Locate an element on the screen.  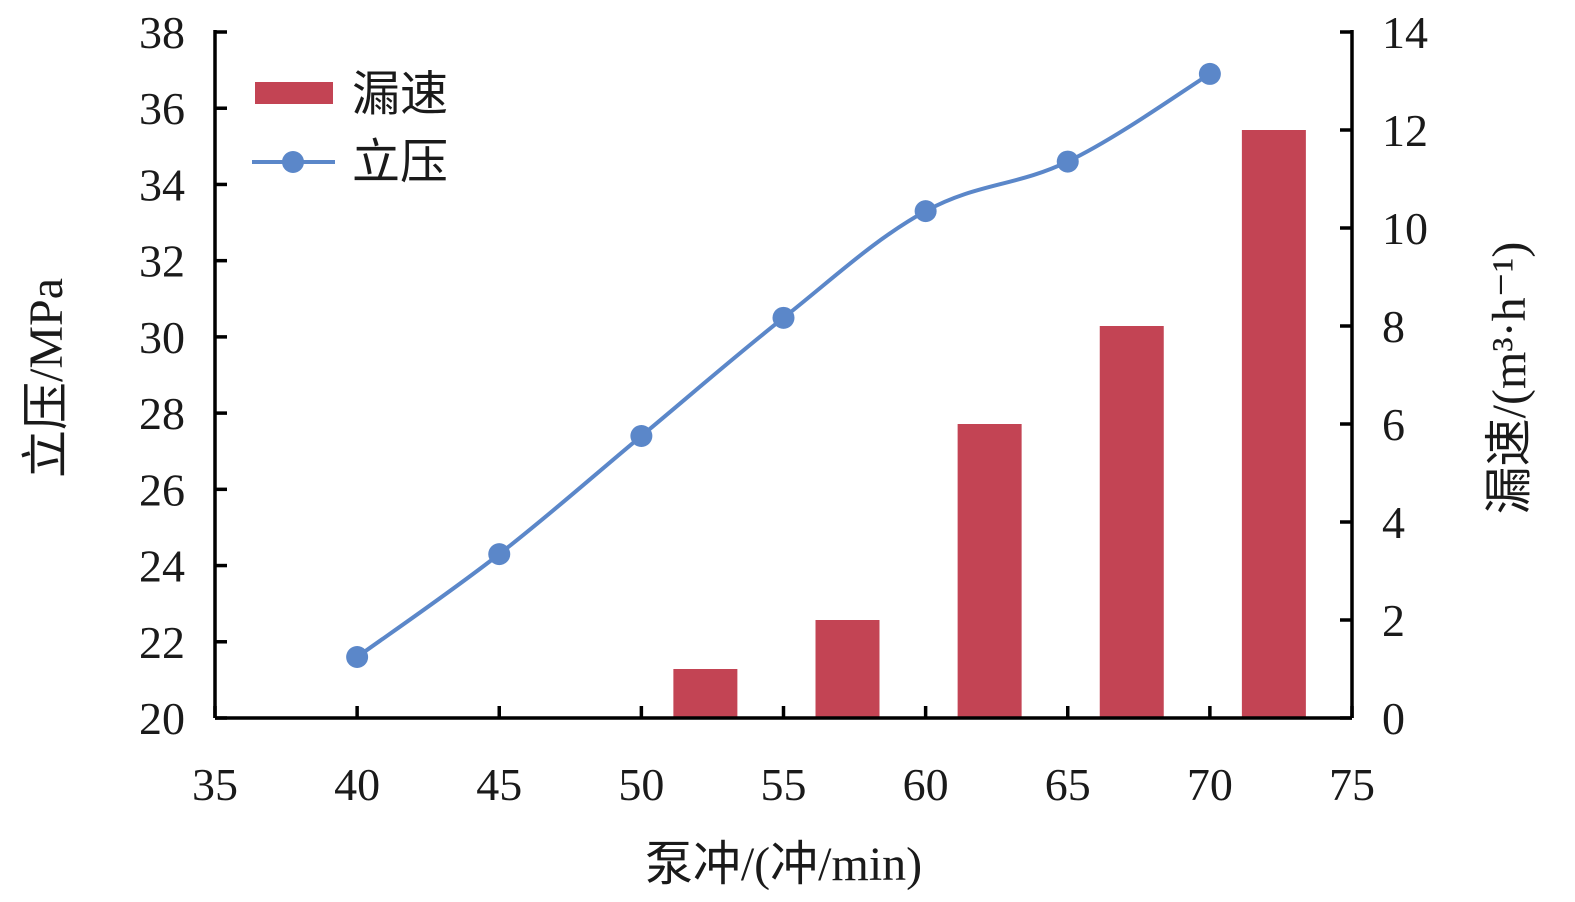
x-tick-label: 75 is located at coordinates (1352, 784).